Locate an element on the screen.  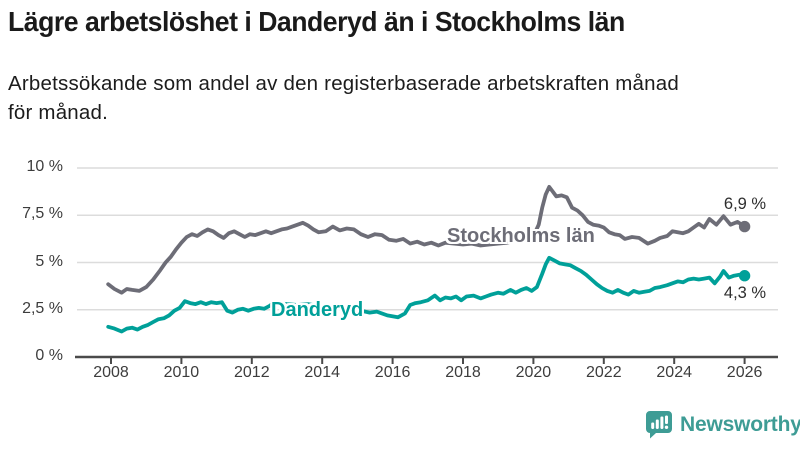
newsworthy-chart-bubble-icon is located at coordinates (659, 425).